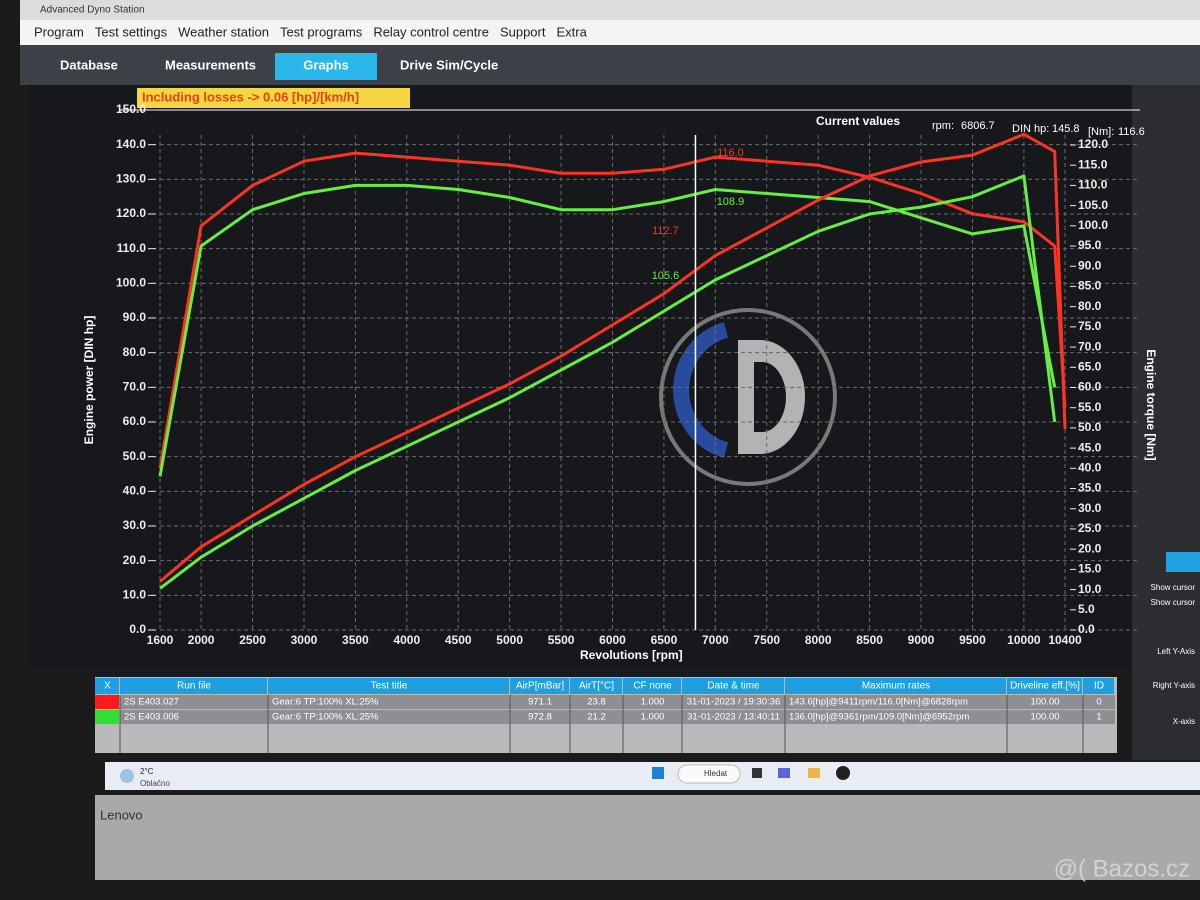 Image resolution: width=1200 pixels, height=900 pixels. I want to click on hp-label: DIN hp:, so click(1030, 129).